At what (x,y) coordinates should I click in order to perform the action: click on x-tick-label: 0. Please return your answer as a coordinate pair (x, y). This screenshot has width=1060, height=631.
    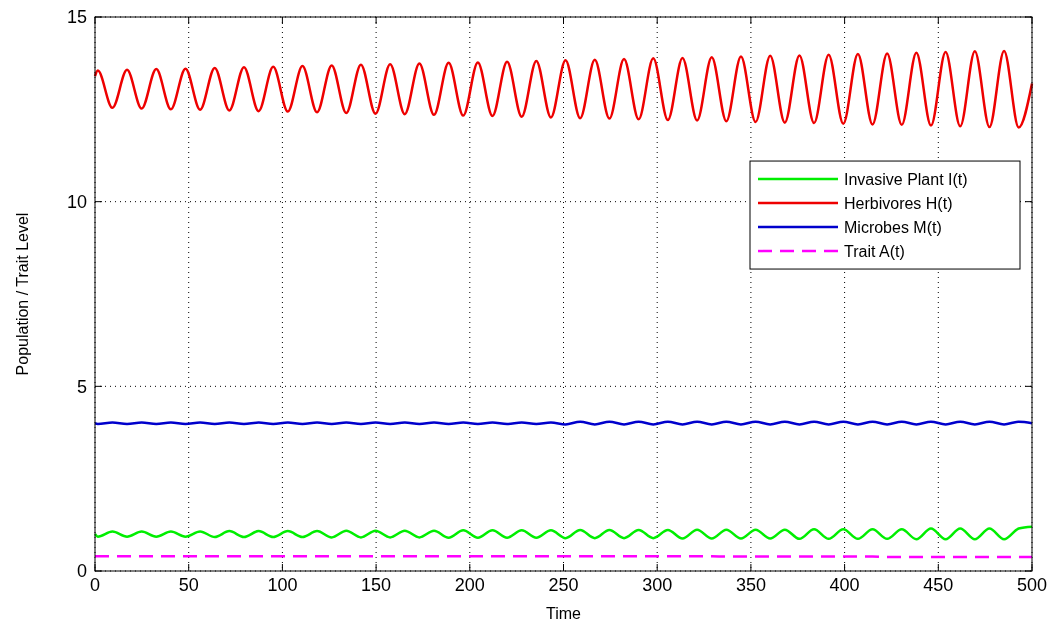
    Looking at the image, I should click on (95, 585).